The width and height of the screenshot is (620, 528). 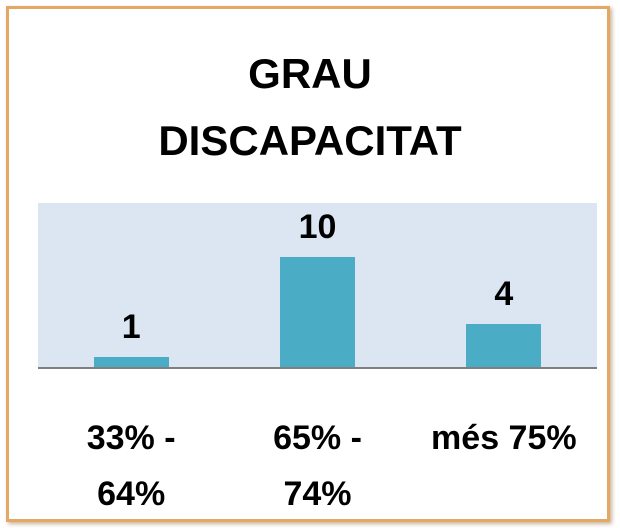 I want to click on x-tick-label: 65% - 74%, so click(x=317, y=466).